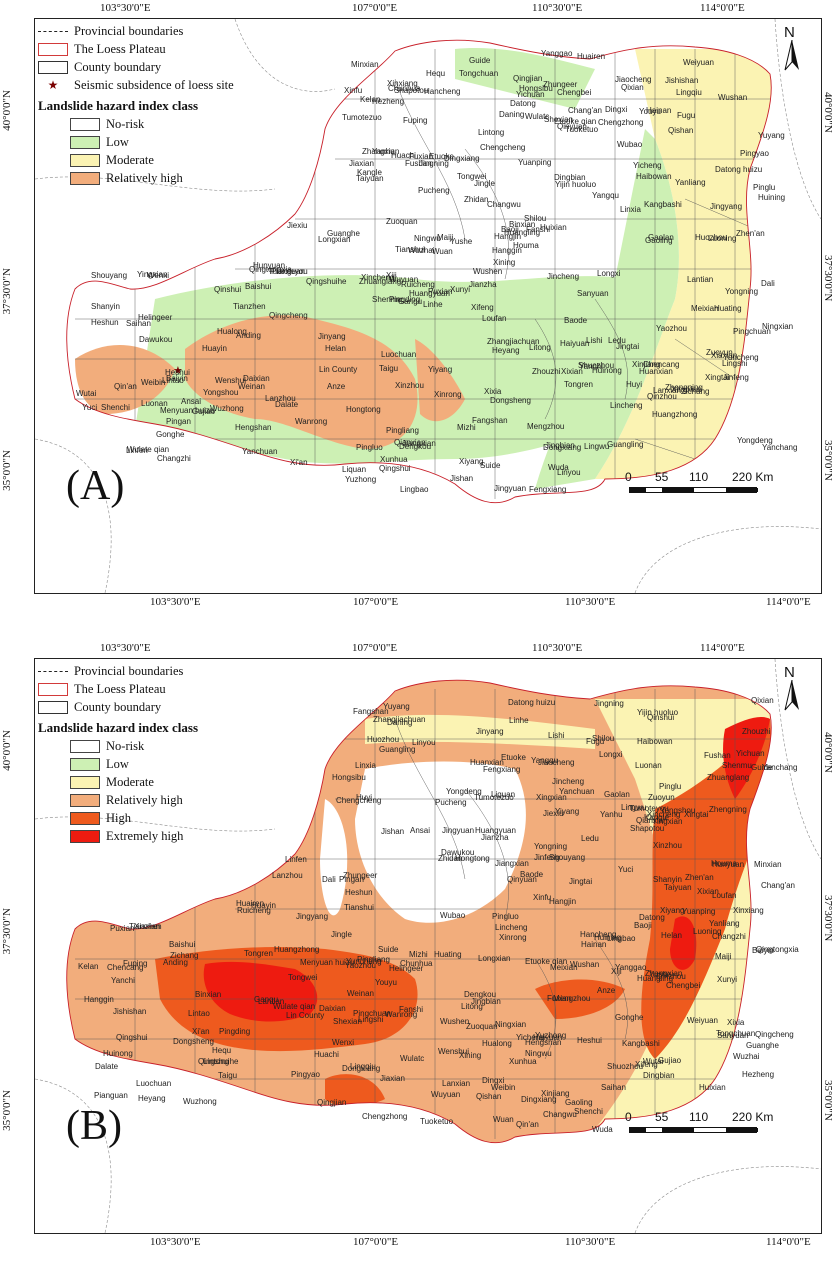 This screenshot has width=837, height=1273. Describe the element at coordinates (117, 763) in the screenshot. I see `legend-low-b: Low` at that location.